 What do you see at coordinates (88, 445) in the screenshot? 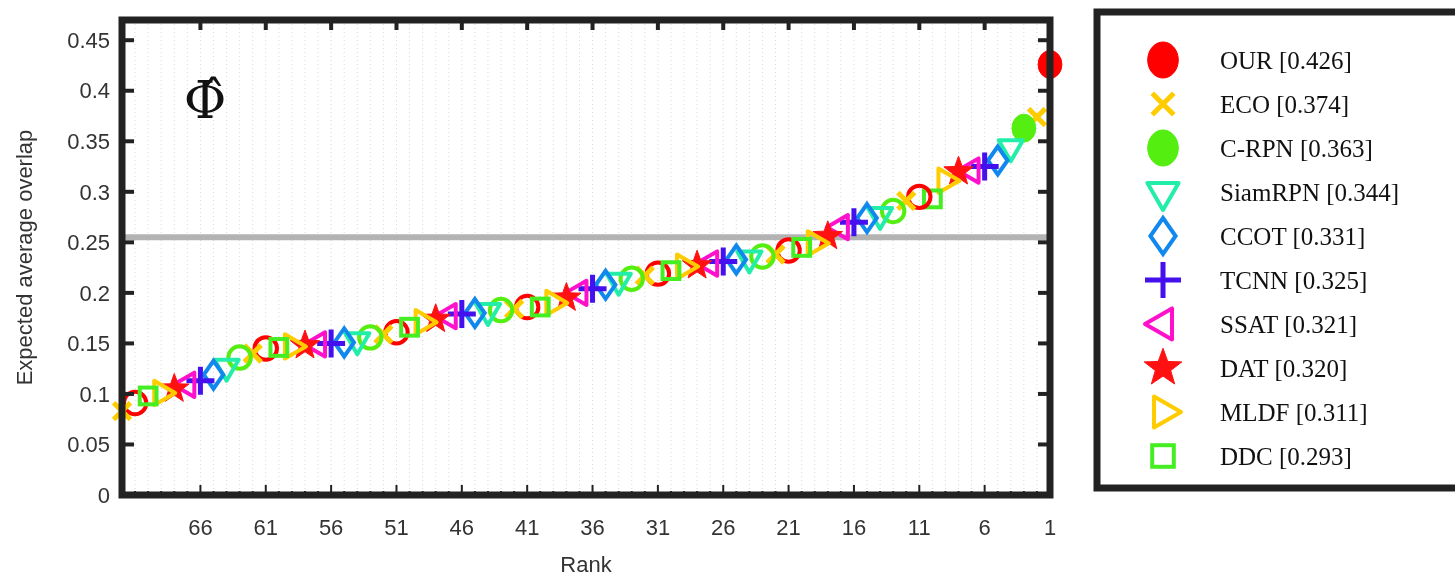
I see `y-tick-label: 0.05` at bounding box center [88, 445].